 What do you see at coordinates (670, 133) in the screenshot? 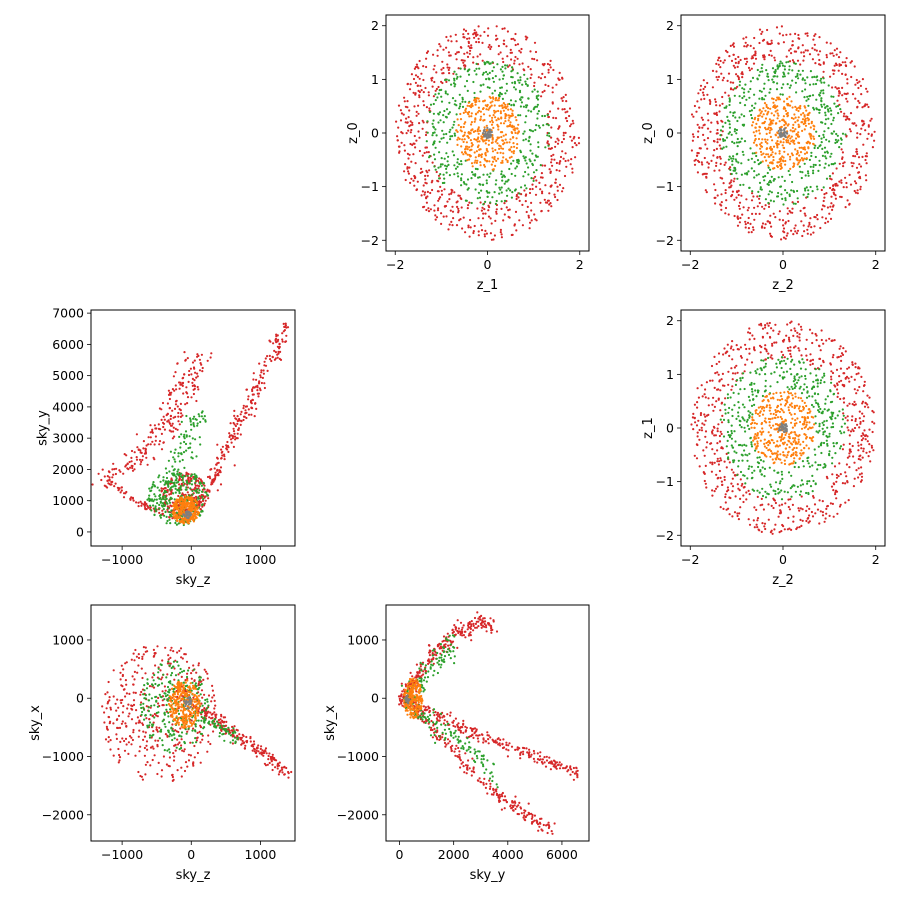
I see `y-tick-label: 0` at bounding box center [670, 133].